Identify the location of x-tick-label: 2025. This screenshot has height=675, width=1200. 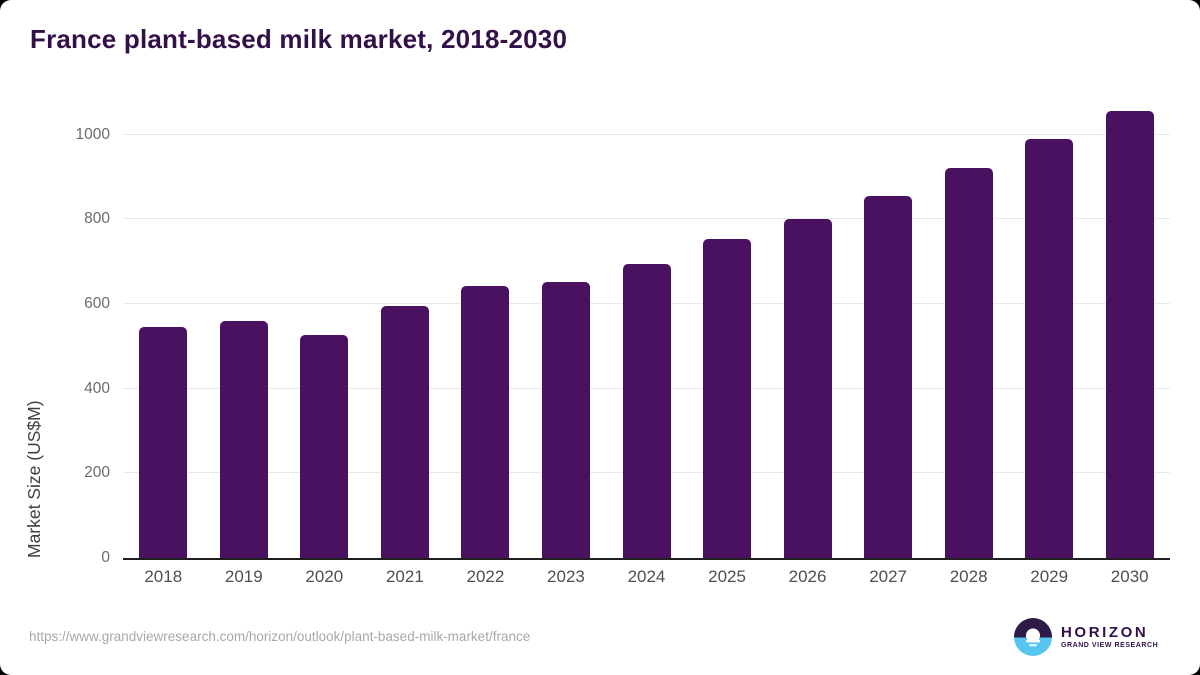
(727, 576).